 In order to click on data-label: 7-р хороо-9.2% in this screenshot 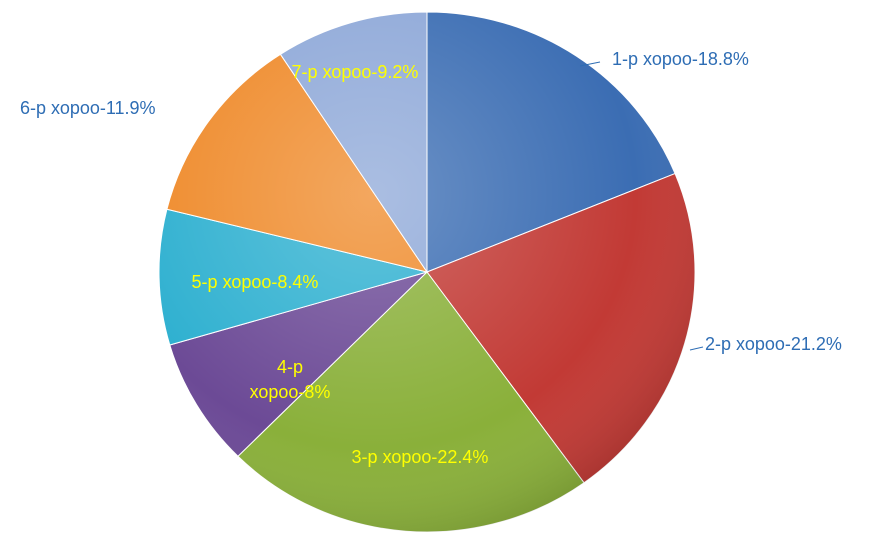, I will do `click(355, 72)`.